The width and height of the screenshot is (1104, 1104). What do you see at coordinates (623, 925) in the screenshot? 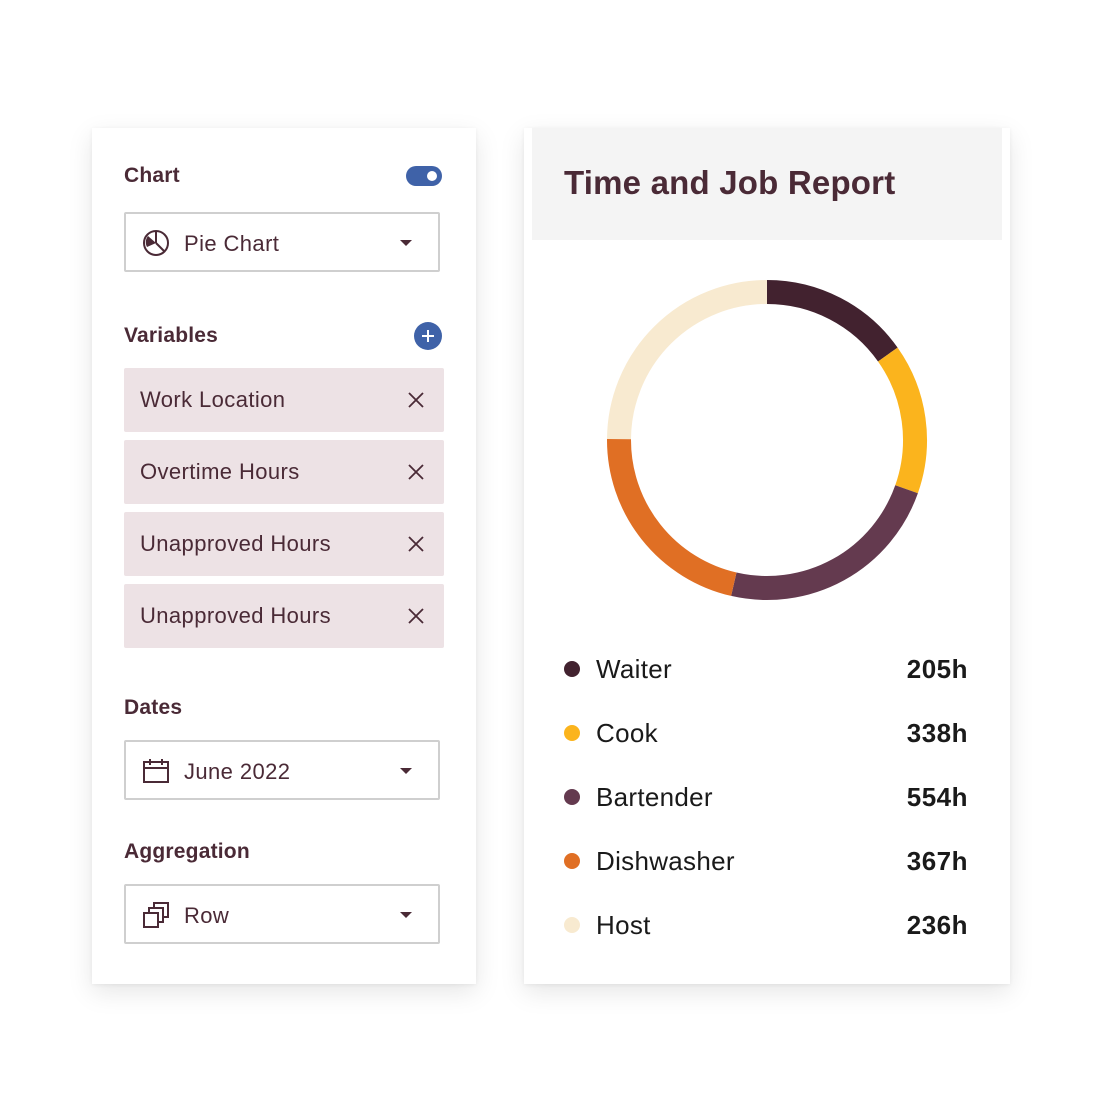
I see `legend-label: Host` at bounding box center [623, 925].